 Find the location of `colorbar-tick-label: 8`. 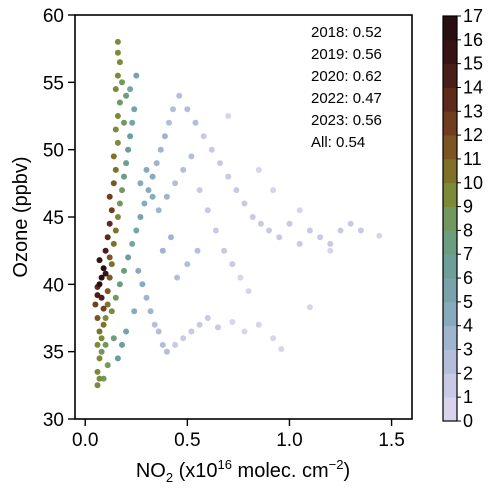

colorbar-tick-label: 8 is located at coordinates (468, 230).